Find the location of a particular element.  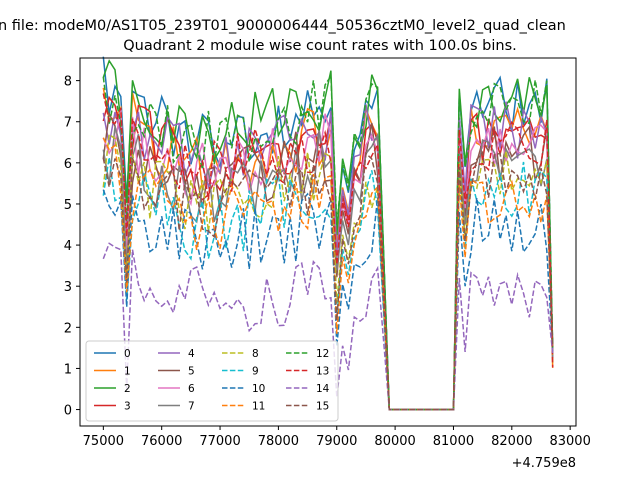

y-tick-label: 5 is located at coordinates (68, 205).